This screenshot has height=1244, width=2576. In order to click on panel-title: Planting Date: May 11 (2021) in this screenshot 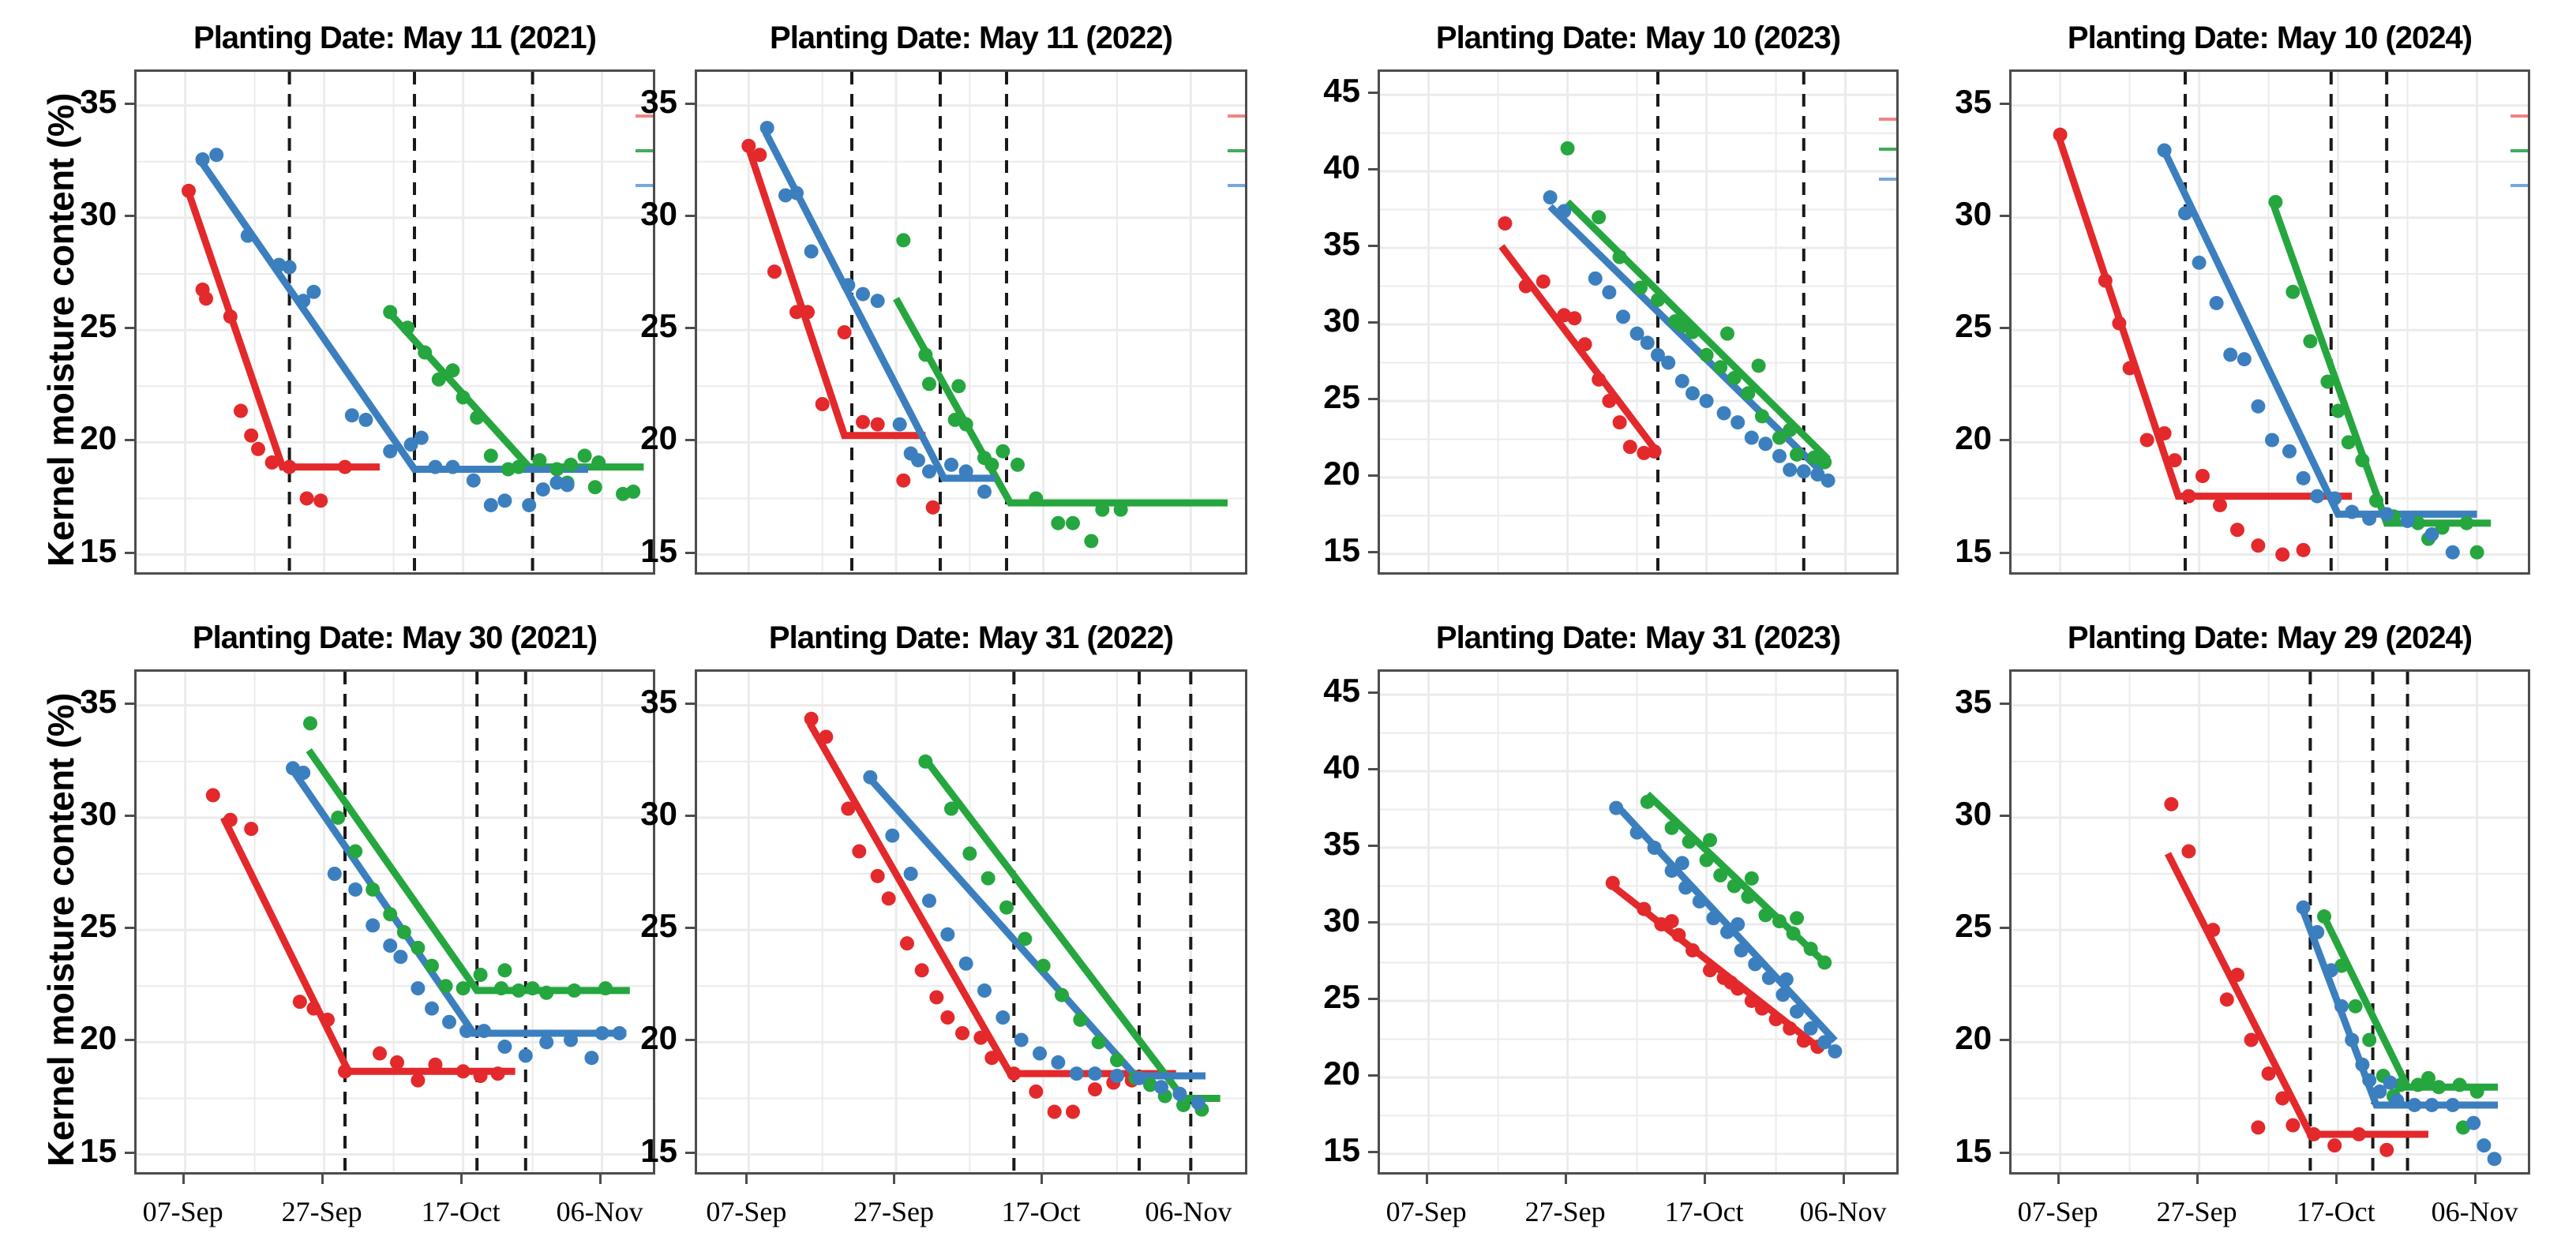, I will do `click(395, 38)`.